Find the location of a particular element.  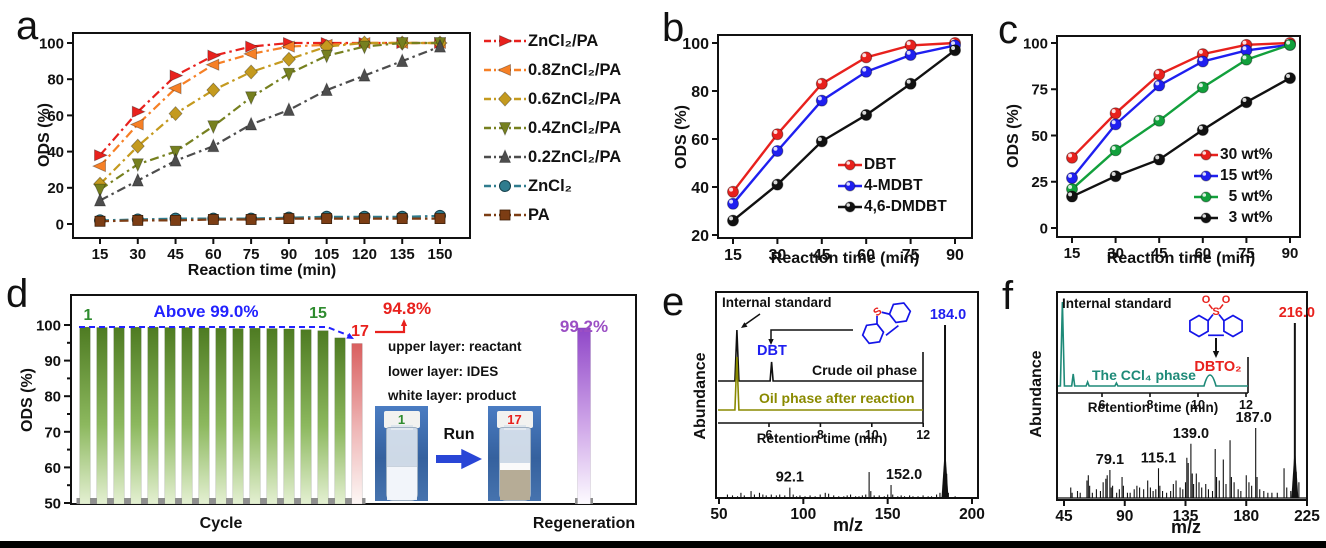

panel-c-ylabel: ODS (%) is located at coordinates (1013, 136).